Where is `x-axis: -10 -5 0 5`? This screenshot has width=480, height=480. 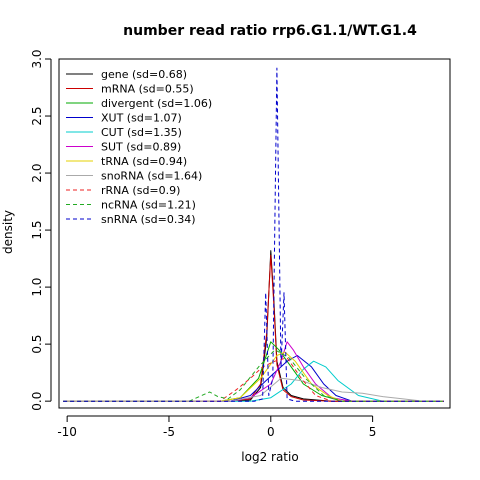 x-axis: -10 -5 0 5 is located at coordinates (217, 427).